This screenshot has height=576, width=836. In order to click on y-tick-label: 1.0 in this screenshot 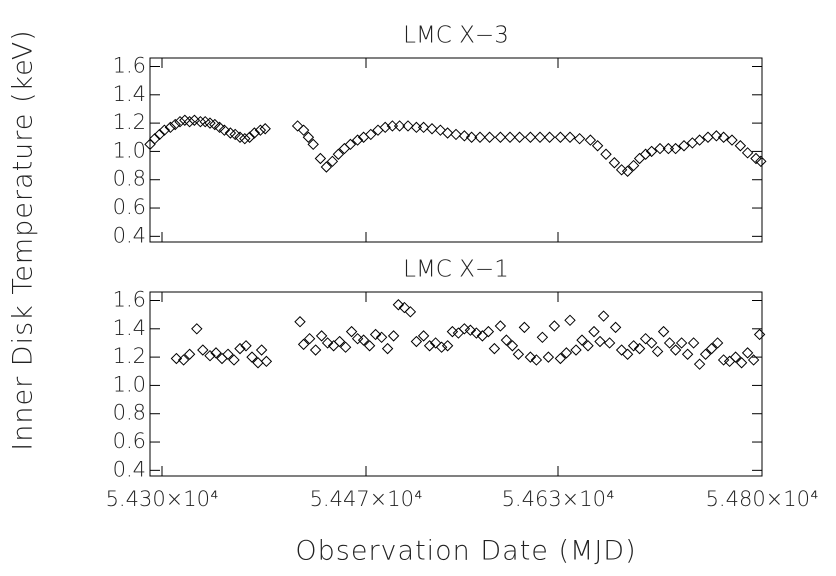, I will do `click(129, 150)`.